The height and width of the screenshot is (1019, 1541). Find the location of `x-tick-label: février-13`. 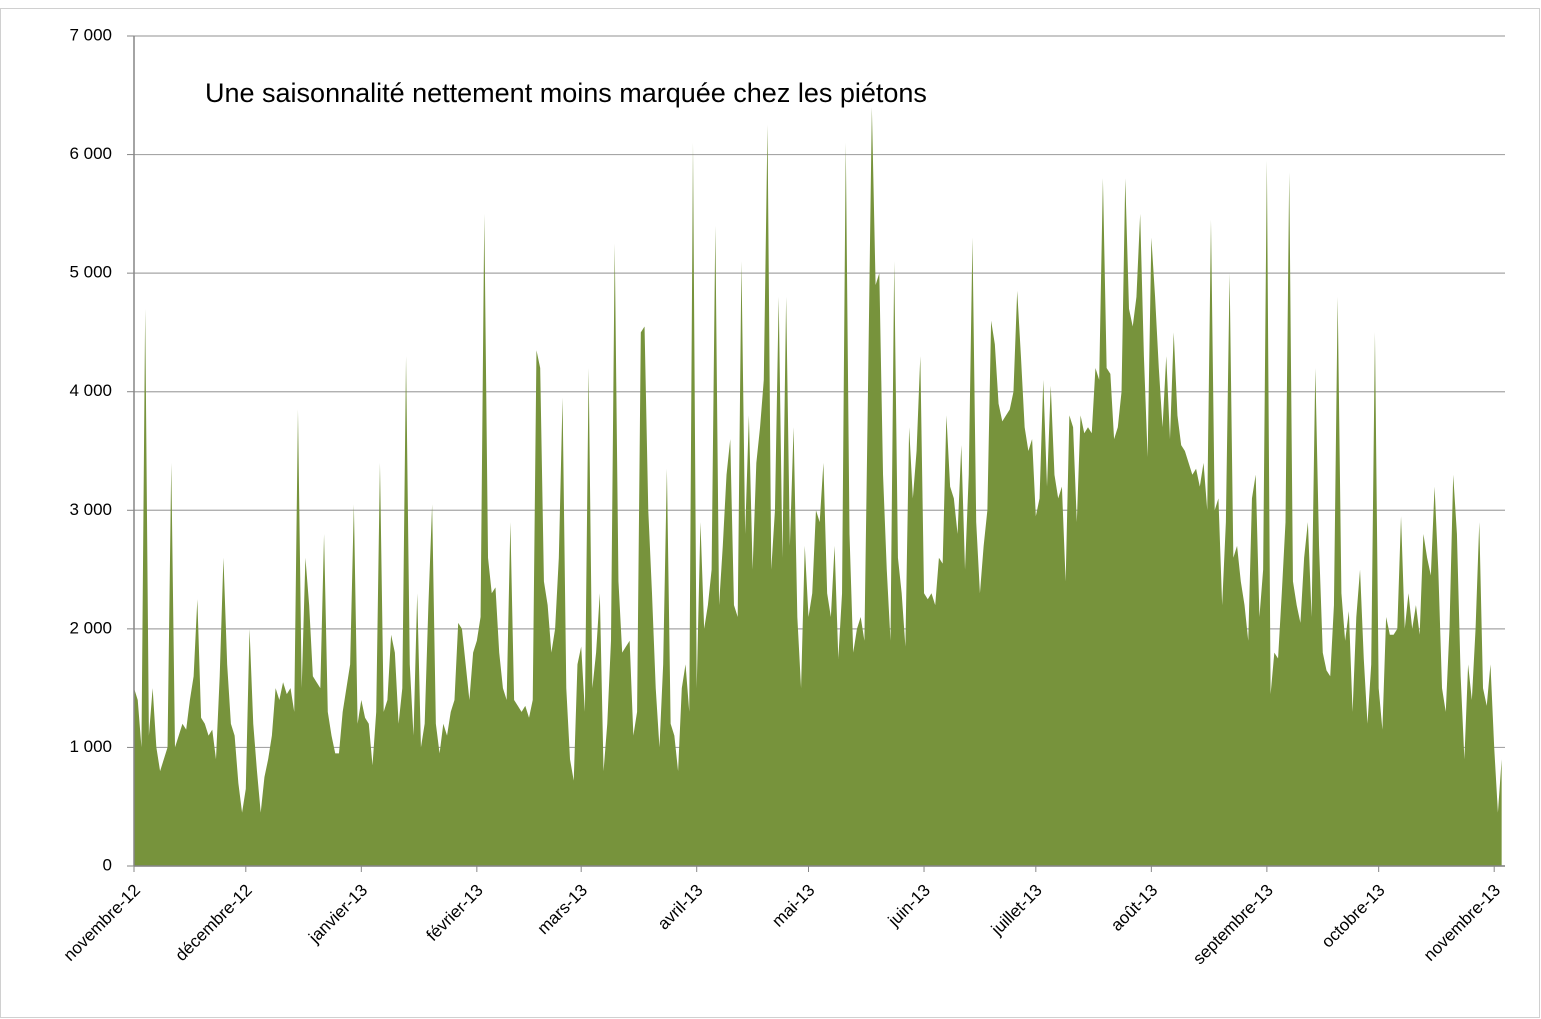

x-tick-label: février-13 is located at coordinates (455, 913).